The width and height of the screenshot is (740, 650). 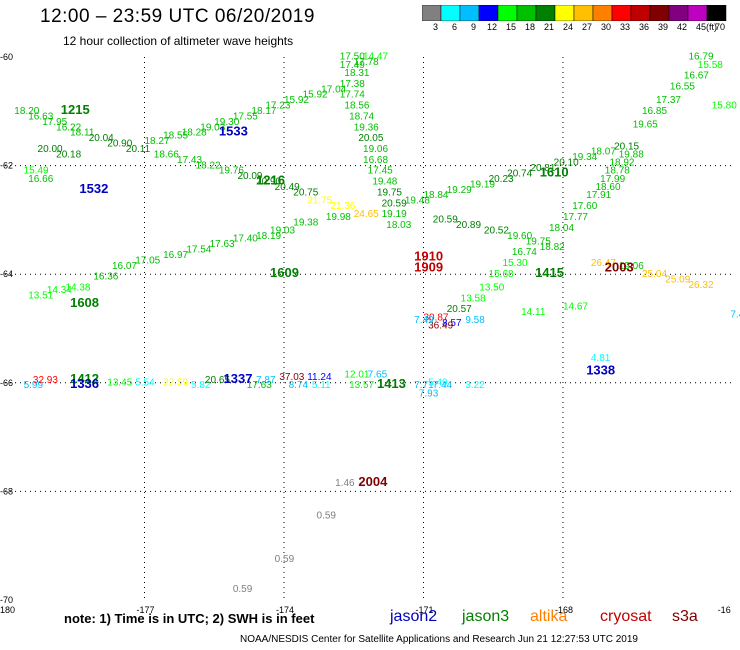 I want to click on wave-height-value: 15.30, so click(x=515, y=263).